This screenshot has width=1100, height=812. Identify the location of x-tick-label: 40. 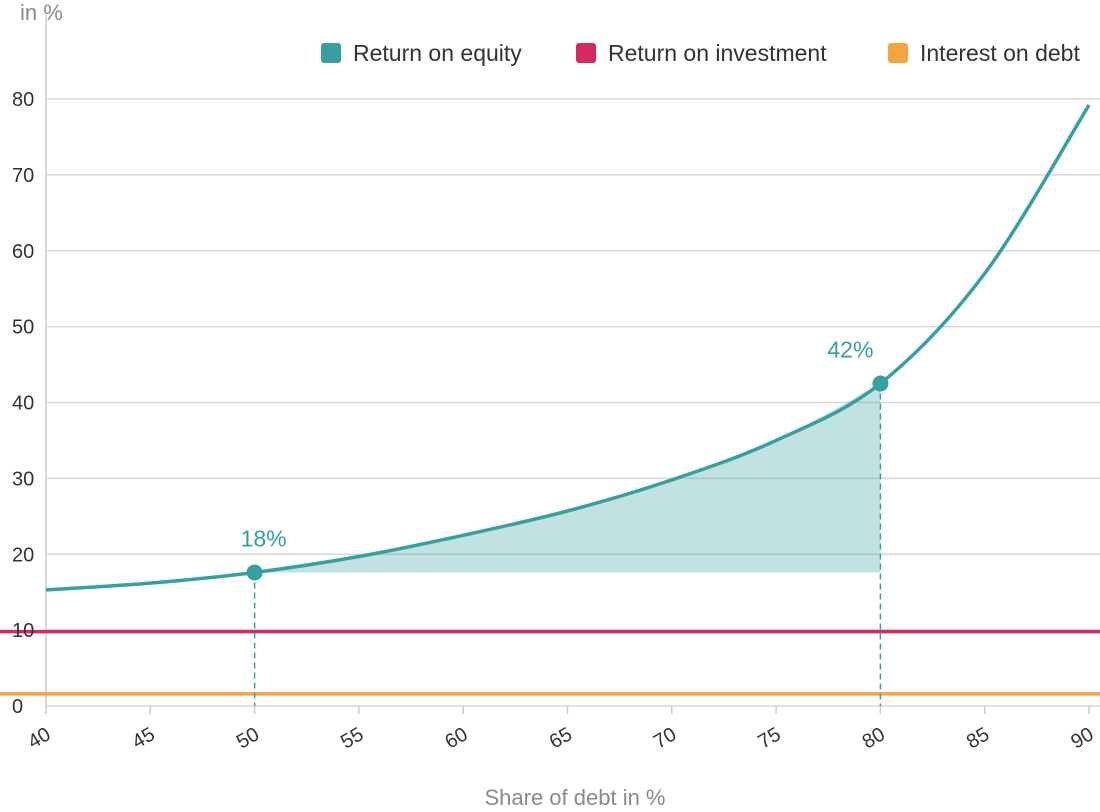
(39, 738).